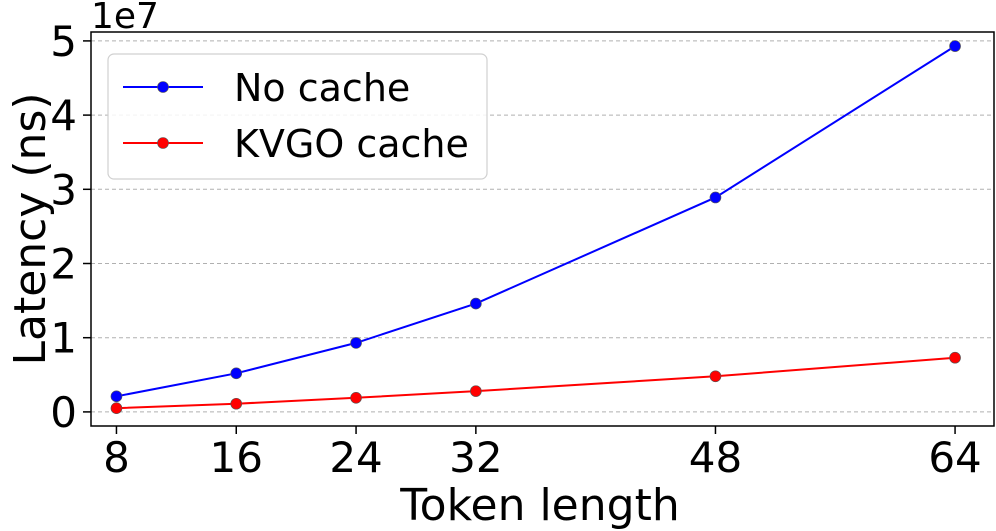 The height and width of the screenshot is (531, 996). Describe the element at coordinates (236, 457) in the screenshot. I see `x-tick-label: 16` at that location.